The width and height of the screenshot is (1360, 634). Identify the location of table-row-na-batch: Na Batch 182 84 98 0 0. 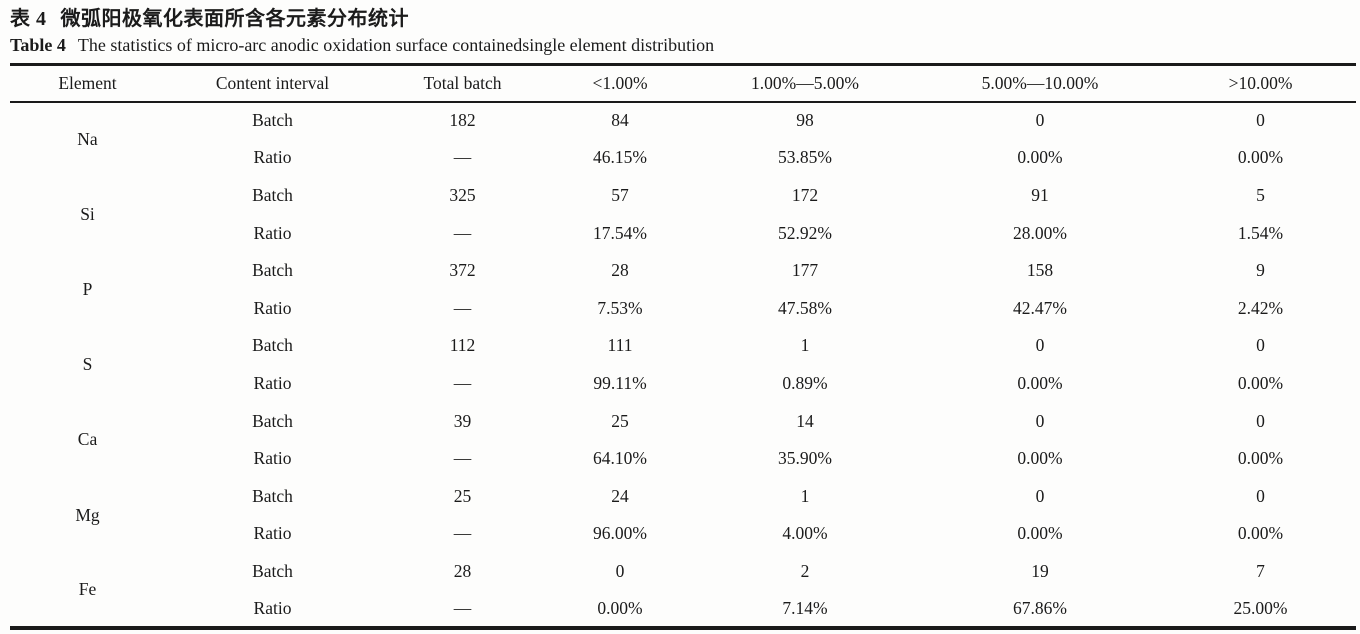
(683, 125).